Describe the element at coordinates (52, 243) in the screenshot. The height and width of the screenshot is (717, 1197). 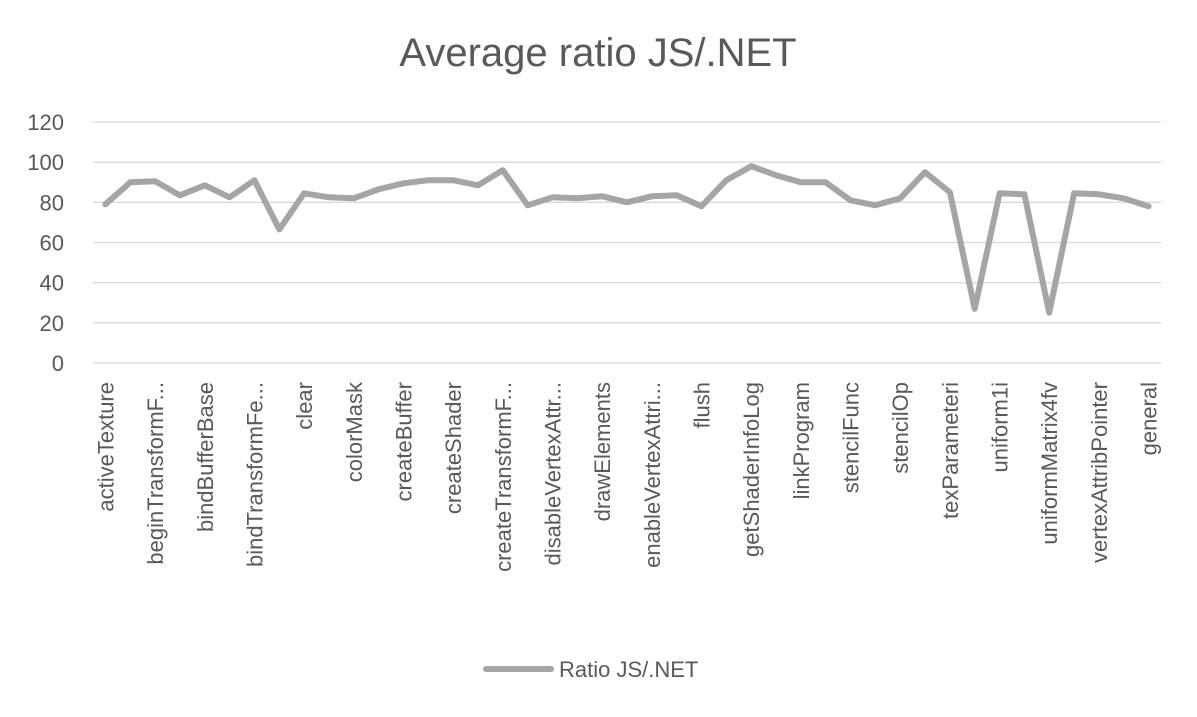
I see `y-tick-label: 60` at that location.